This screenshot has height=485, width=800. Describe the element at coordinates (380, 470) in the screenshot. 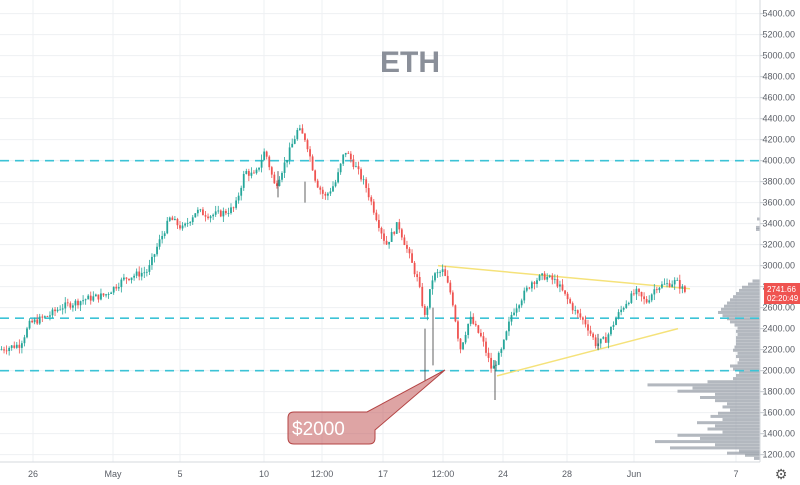

I see `time-axis: 26 May 5 10 12:00 17 12:00 24 28 Jun 7` at that location.